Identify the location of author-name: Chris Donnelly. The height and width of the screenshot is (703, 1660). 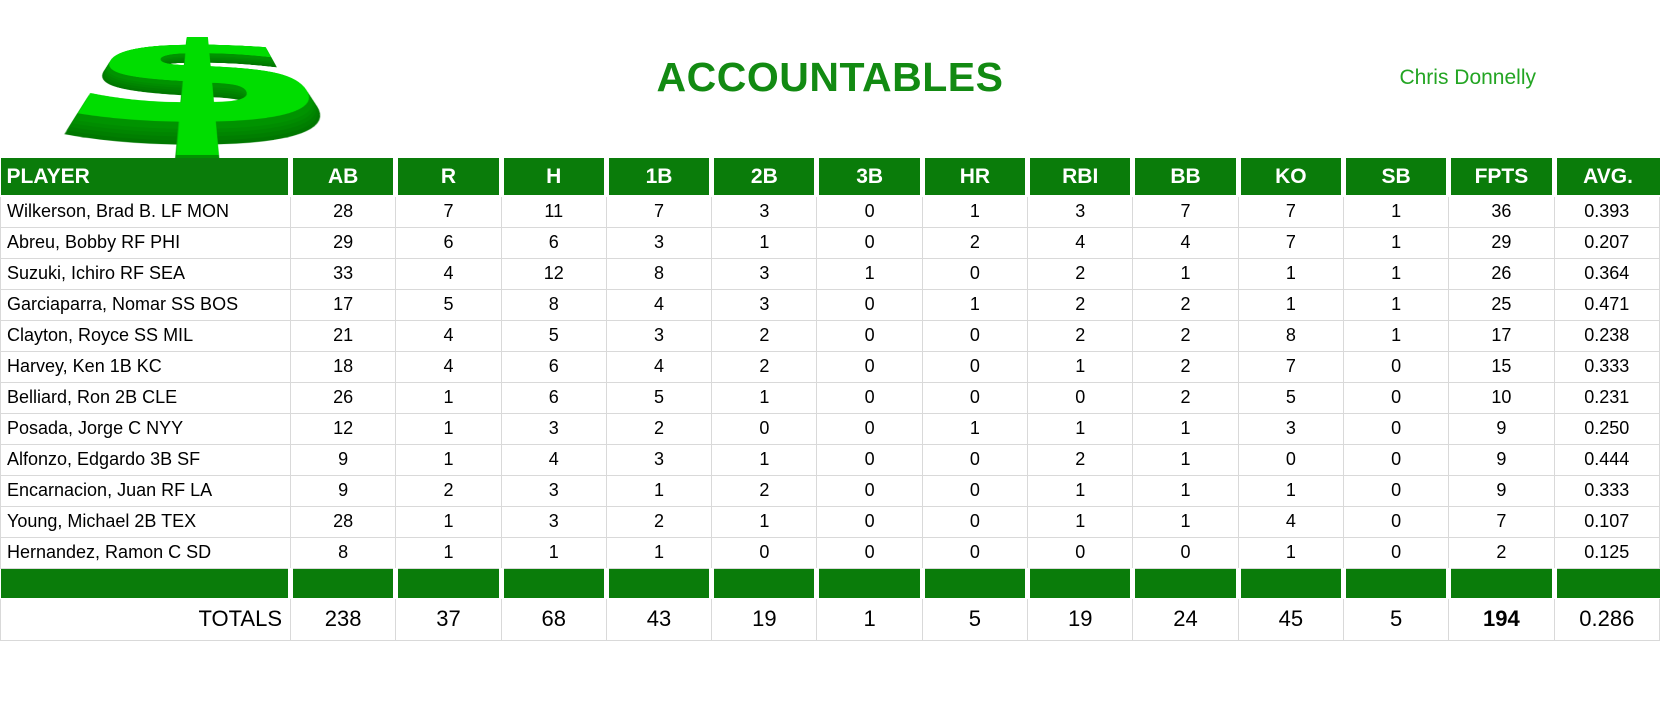
(1467, 77).